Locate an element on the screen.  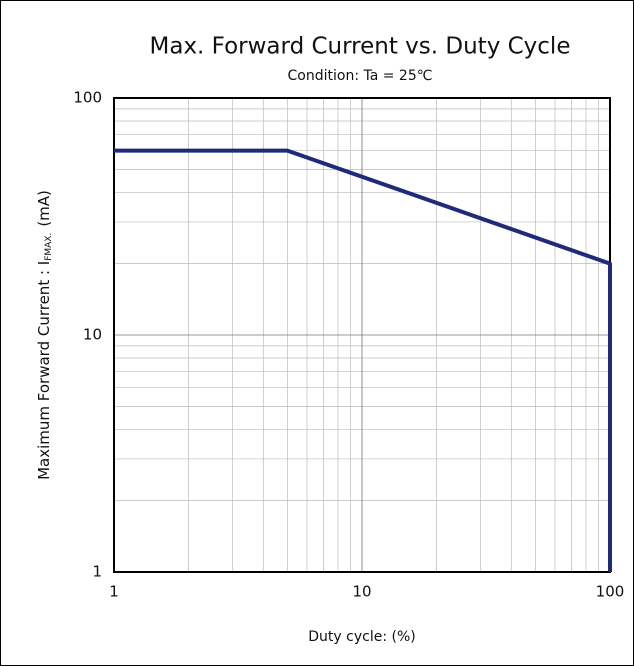
y-label-sub: FMAX. is located at coordinates (49, 247).